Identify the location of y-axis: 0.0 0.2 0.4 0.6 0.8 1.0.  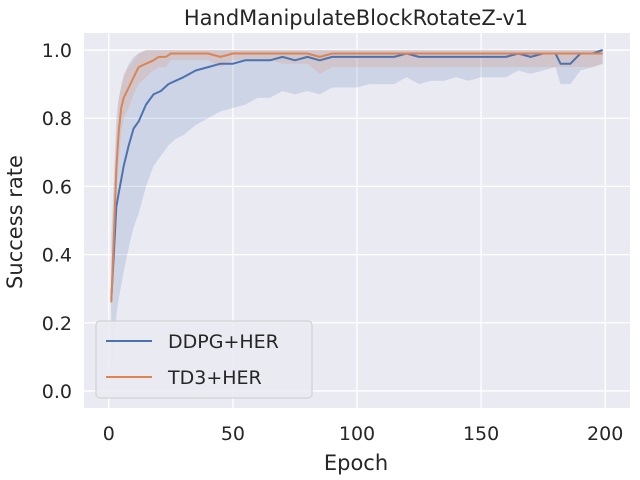
(57, 221).